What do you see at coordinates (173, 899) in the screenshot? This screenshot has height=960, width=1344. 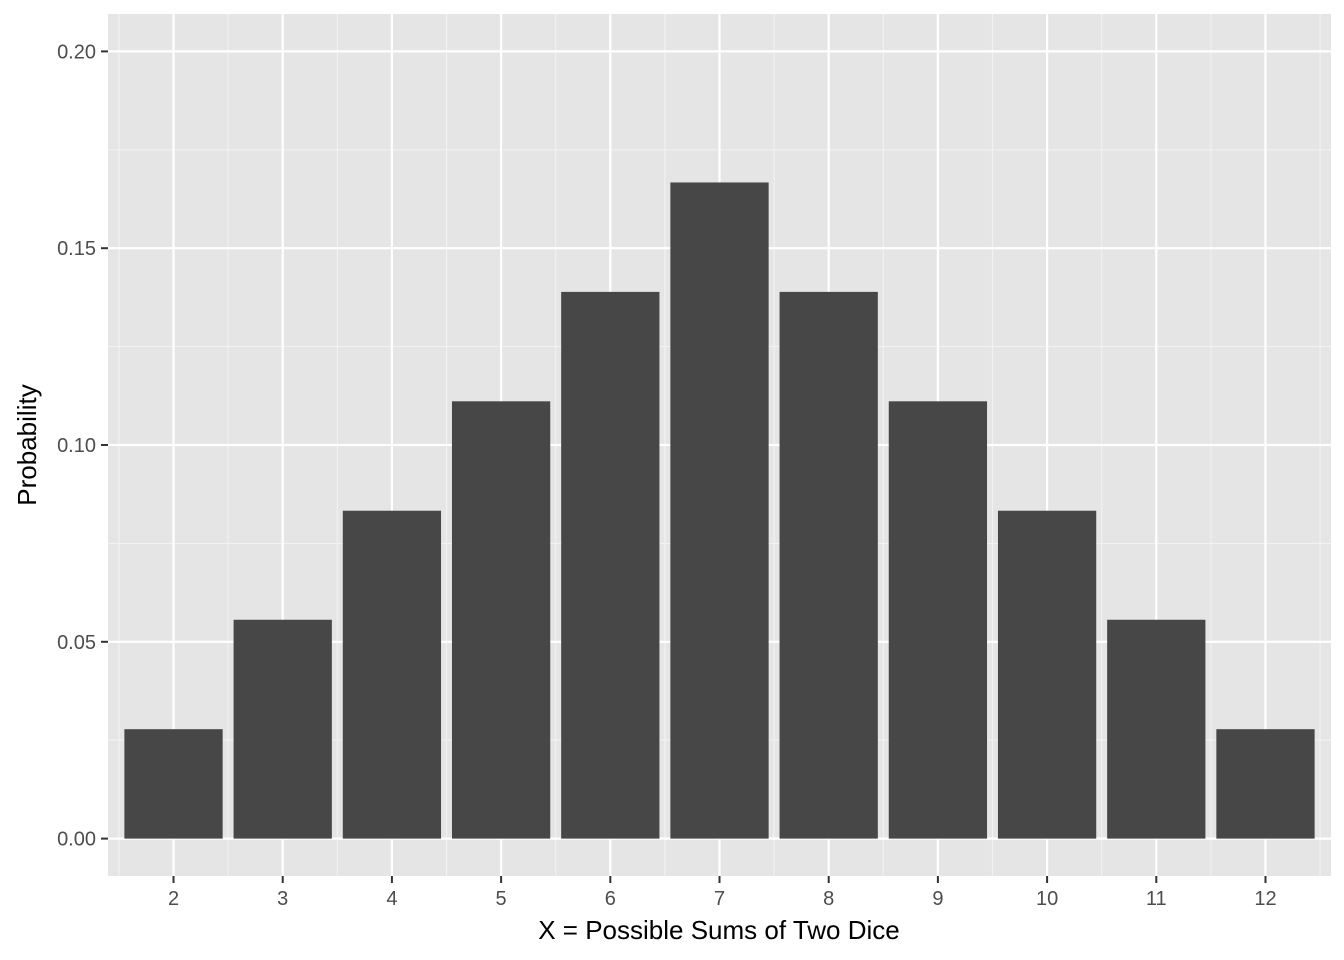 I see `x-tick-label: 2` at bounding box center [173, 899].